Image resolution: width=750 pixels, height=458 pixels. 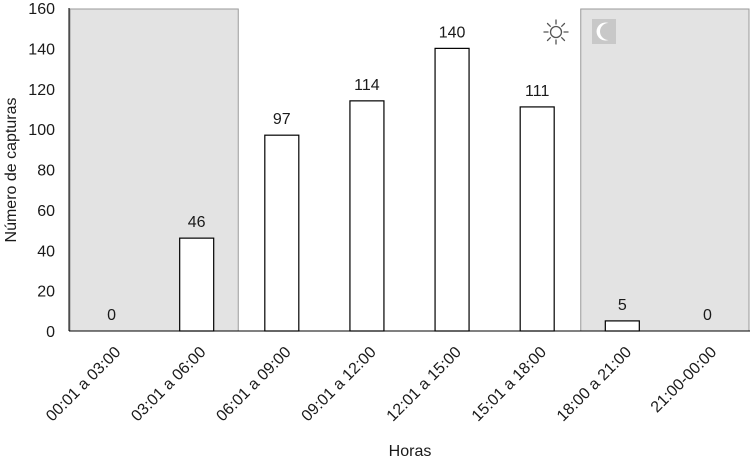 What do you see at coordinates (622, 305) in the screenshot?
I see `data-label-7: 5` at bounding box center [622, 305].